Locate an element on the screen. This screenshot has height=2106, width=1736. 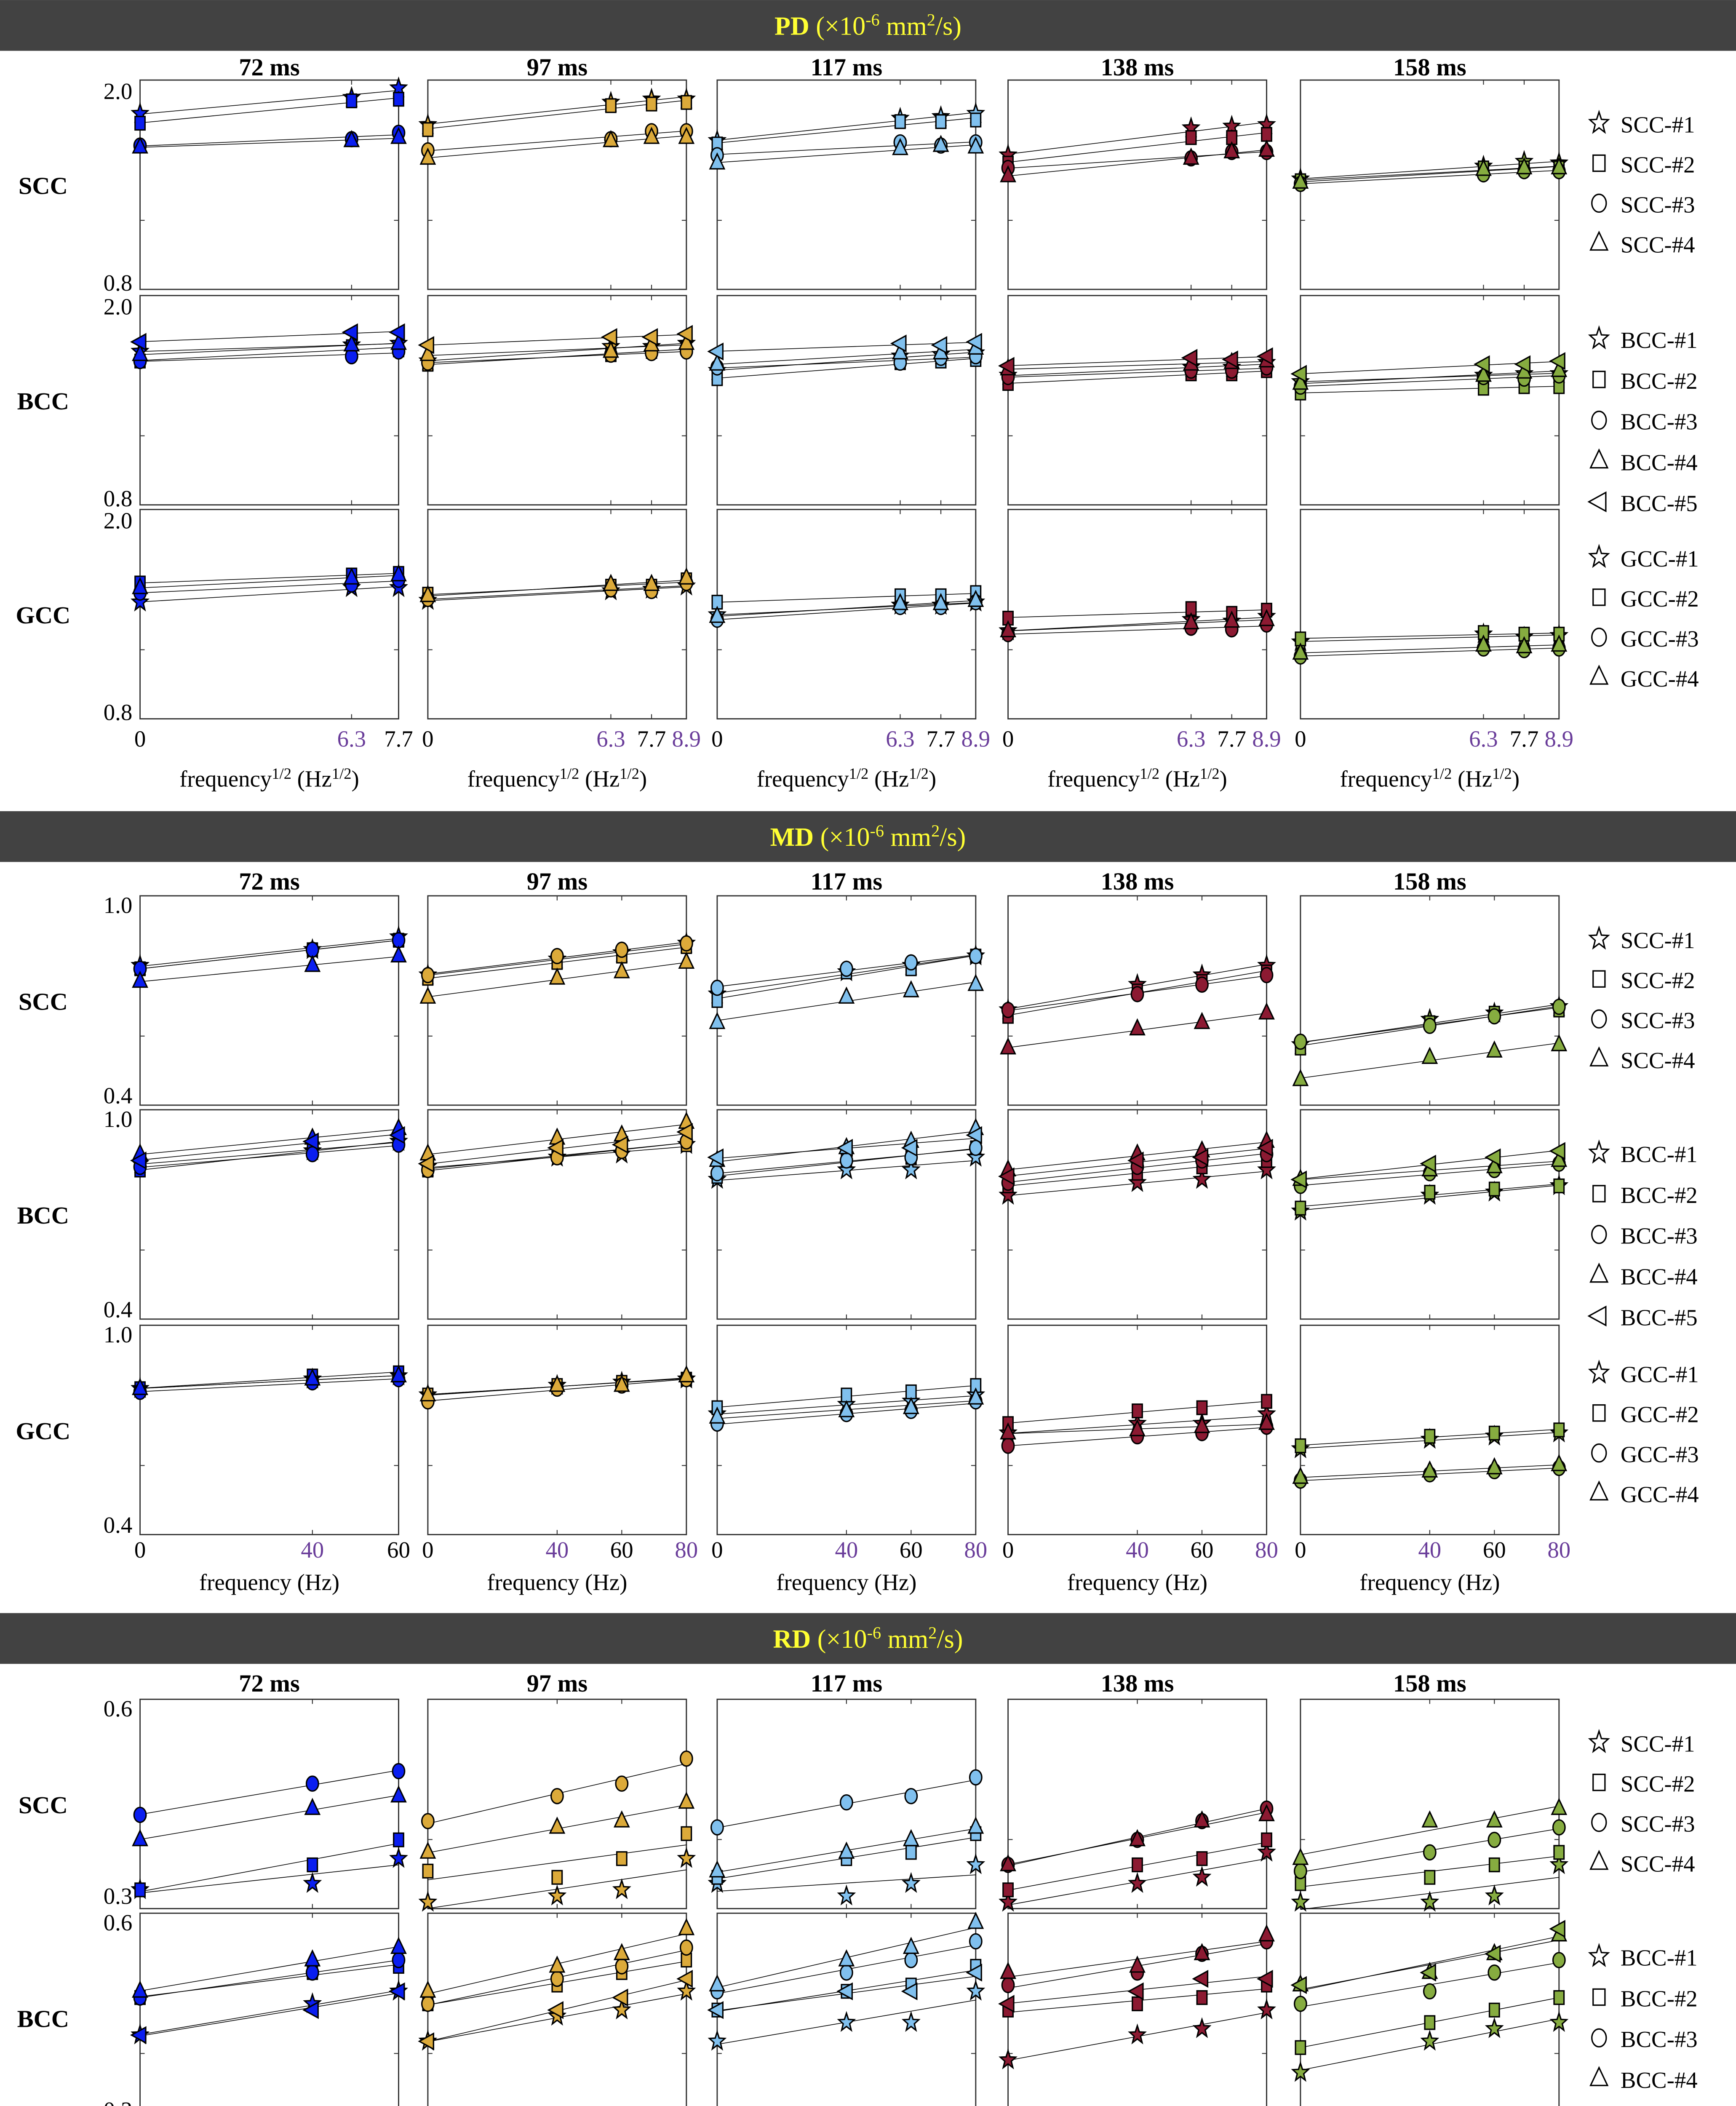
legend-item: SCC-#4 is located at coordinates (1642, 1863).